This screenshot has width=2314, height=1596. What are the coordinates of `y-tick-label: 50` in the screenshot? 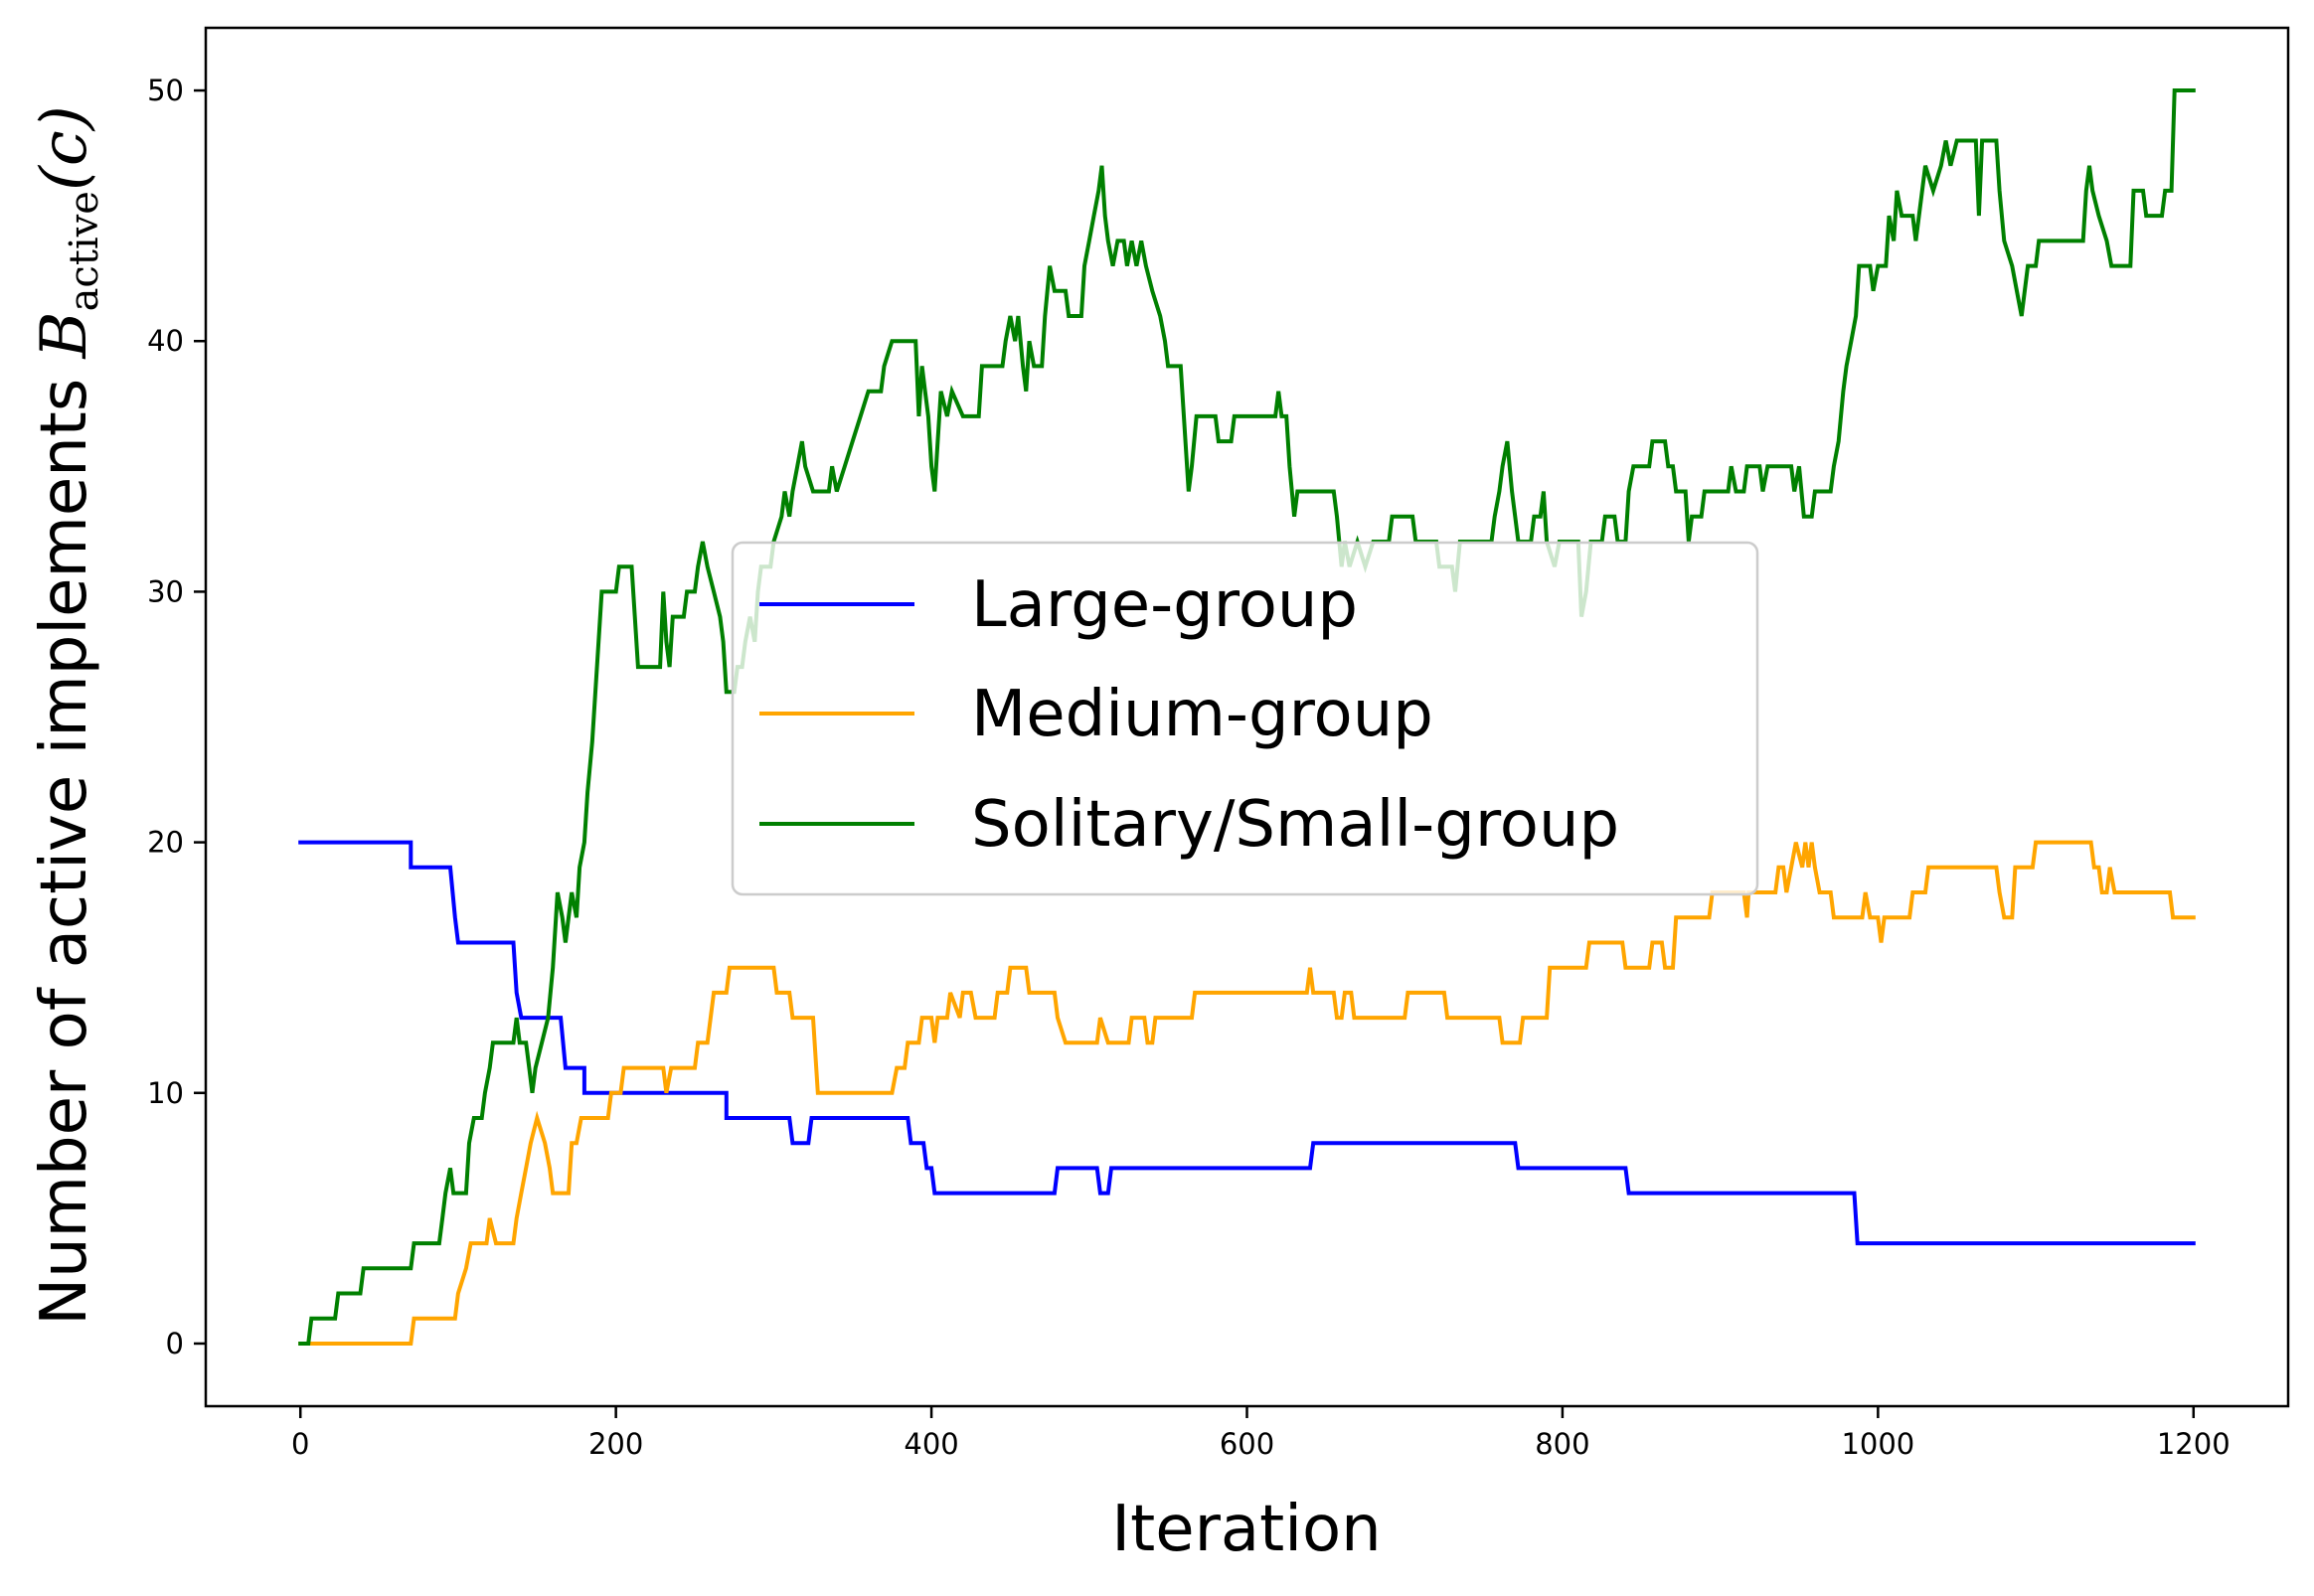 It's located at (165, 90).